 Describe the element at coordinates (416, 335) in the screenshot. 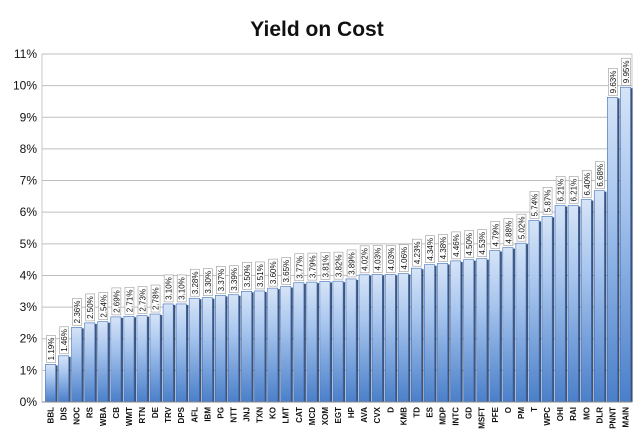

I see `bar-td` at that location.